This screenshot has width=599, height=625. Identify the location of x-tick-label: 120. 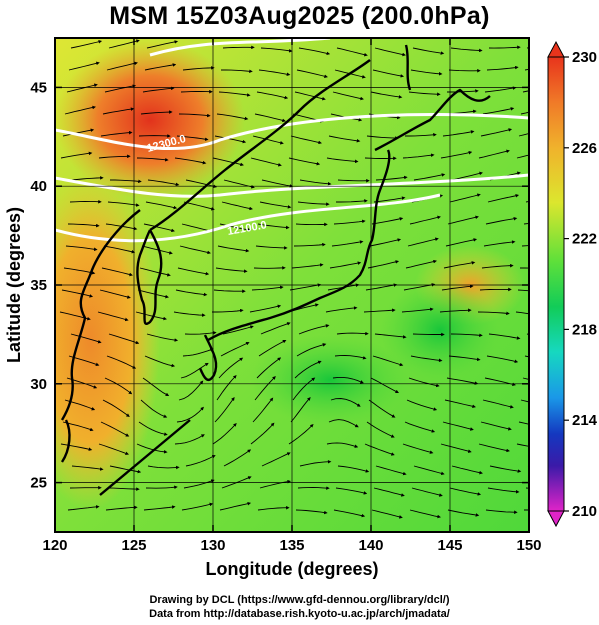
(54, 545).